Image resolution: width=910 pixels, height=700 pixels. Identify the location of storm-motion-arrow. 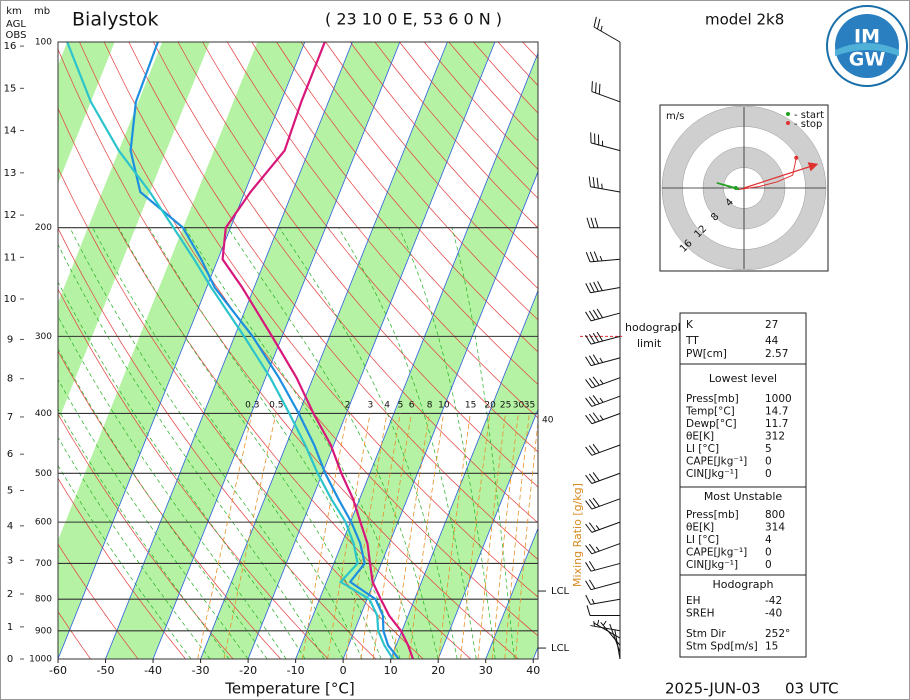
(781, 175).